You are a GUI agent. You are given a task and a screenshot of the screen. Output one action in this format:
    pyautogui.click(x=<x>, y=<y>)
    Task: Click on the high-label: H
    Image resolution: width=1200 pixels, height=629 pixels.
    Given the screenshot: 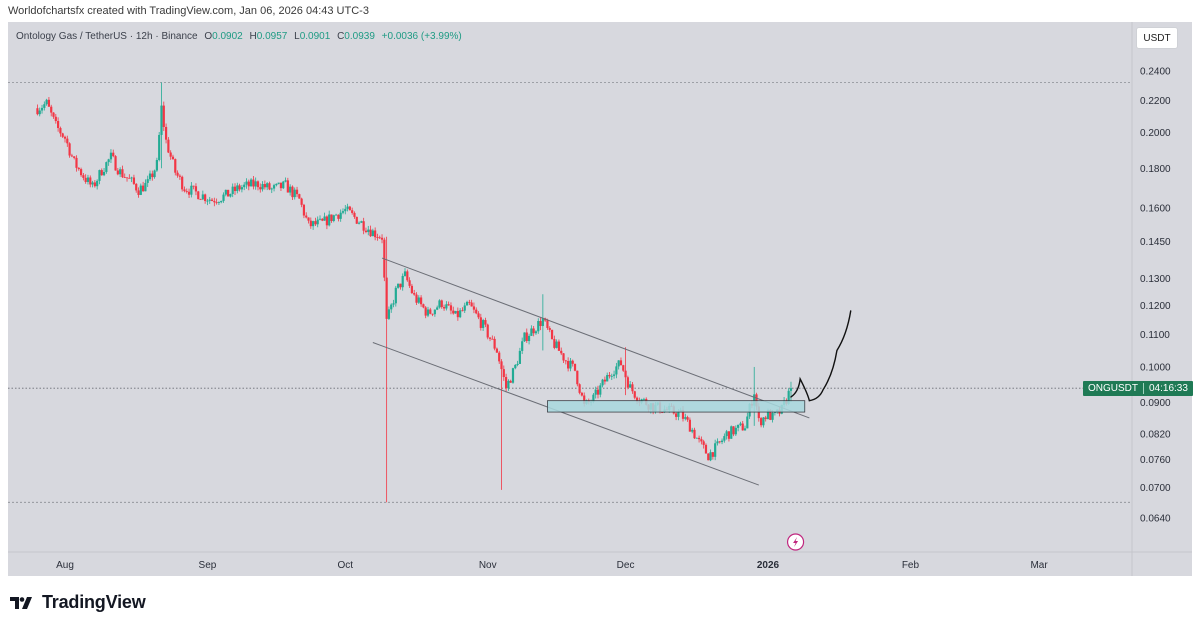 What is the action you would take?
    pyautogui.click(x=253, y=36)
    